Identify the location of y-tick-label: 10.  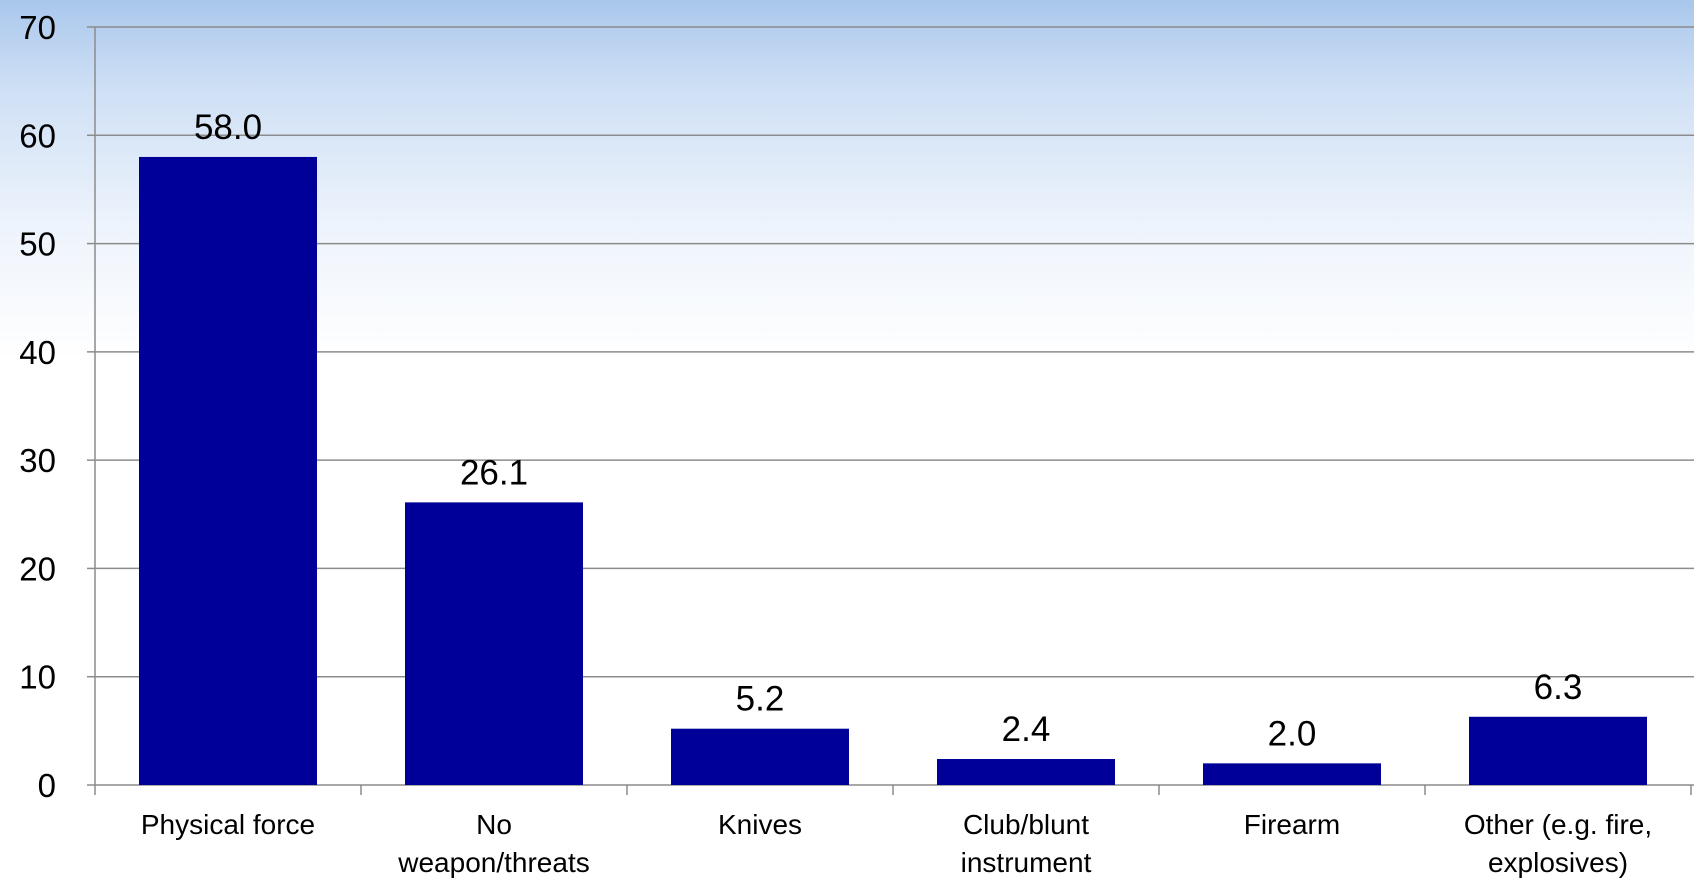
(37, 677).